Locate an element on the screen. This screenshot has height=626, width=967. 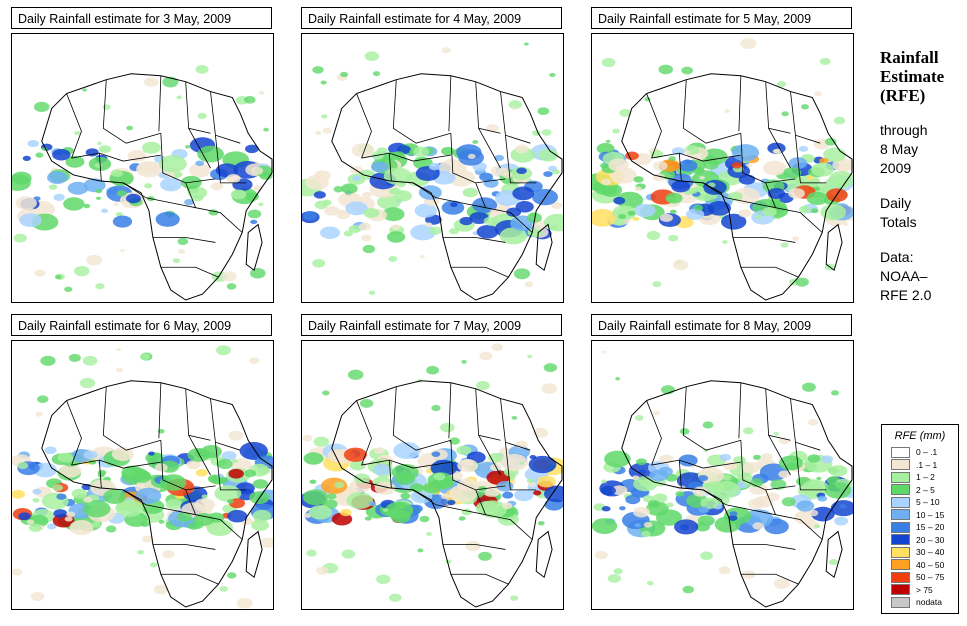
legend-item: 10 – 15 is located at coordinates (920, 515).